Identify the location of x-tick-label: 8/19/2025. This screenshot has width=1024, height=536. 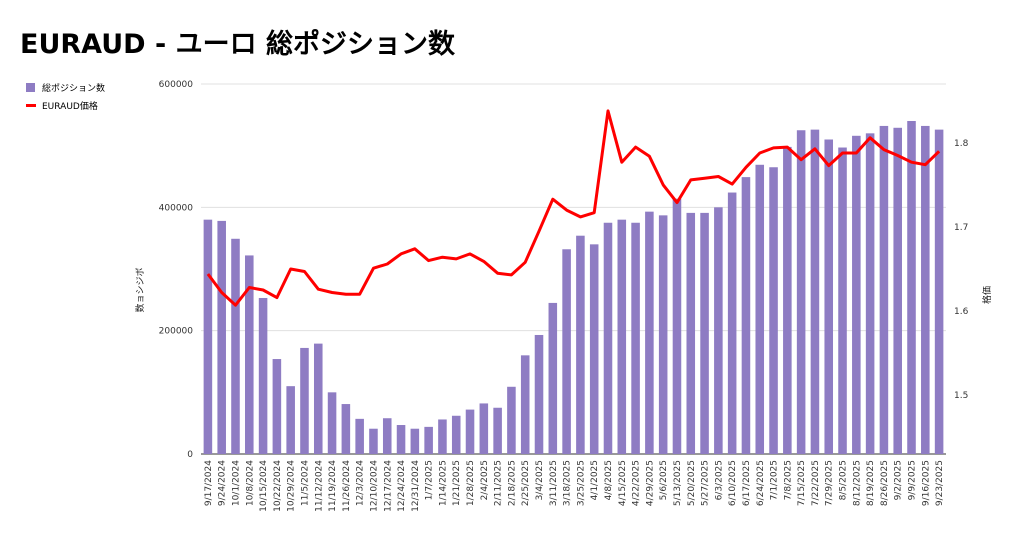
(871, 483).